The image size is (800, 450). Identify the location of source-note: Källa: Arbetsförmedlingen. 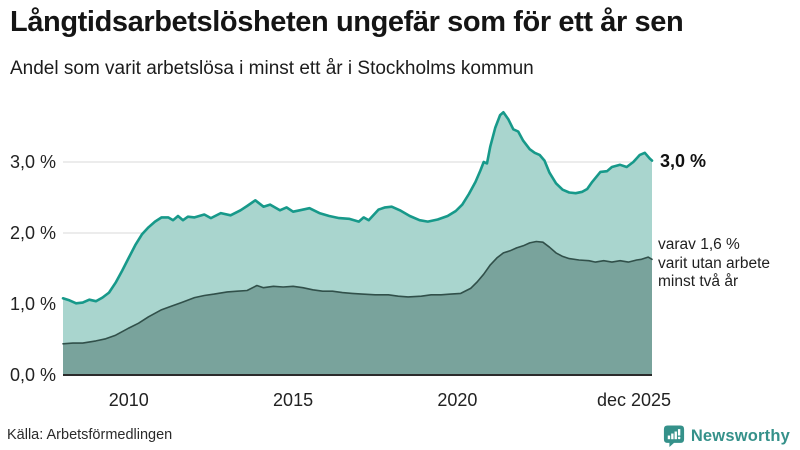
(90, 435).